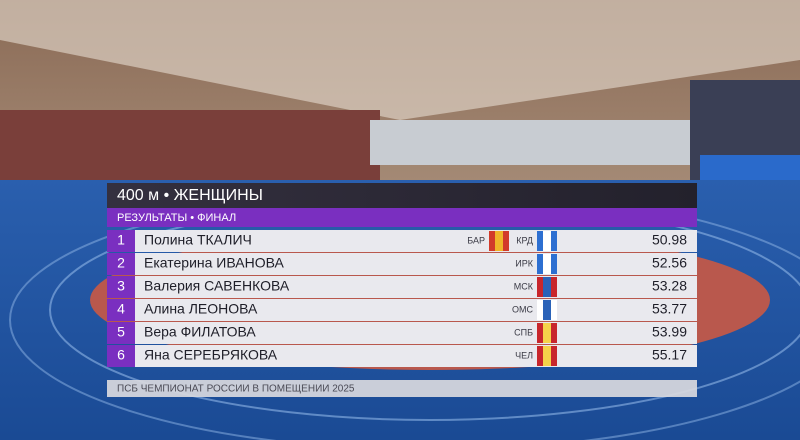 The image size is (800, 440). I want to click on rank: 4, so click(121, 309).